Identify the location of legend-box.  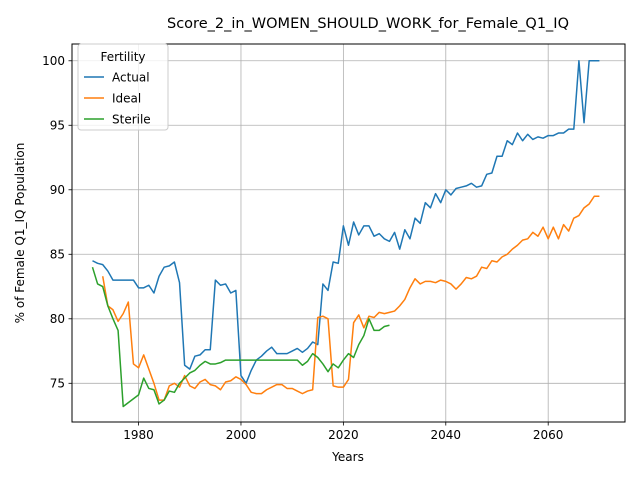
(123, 87).